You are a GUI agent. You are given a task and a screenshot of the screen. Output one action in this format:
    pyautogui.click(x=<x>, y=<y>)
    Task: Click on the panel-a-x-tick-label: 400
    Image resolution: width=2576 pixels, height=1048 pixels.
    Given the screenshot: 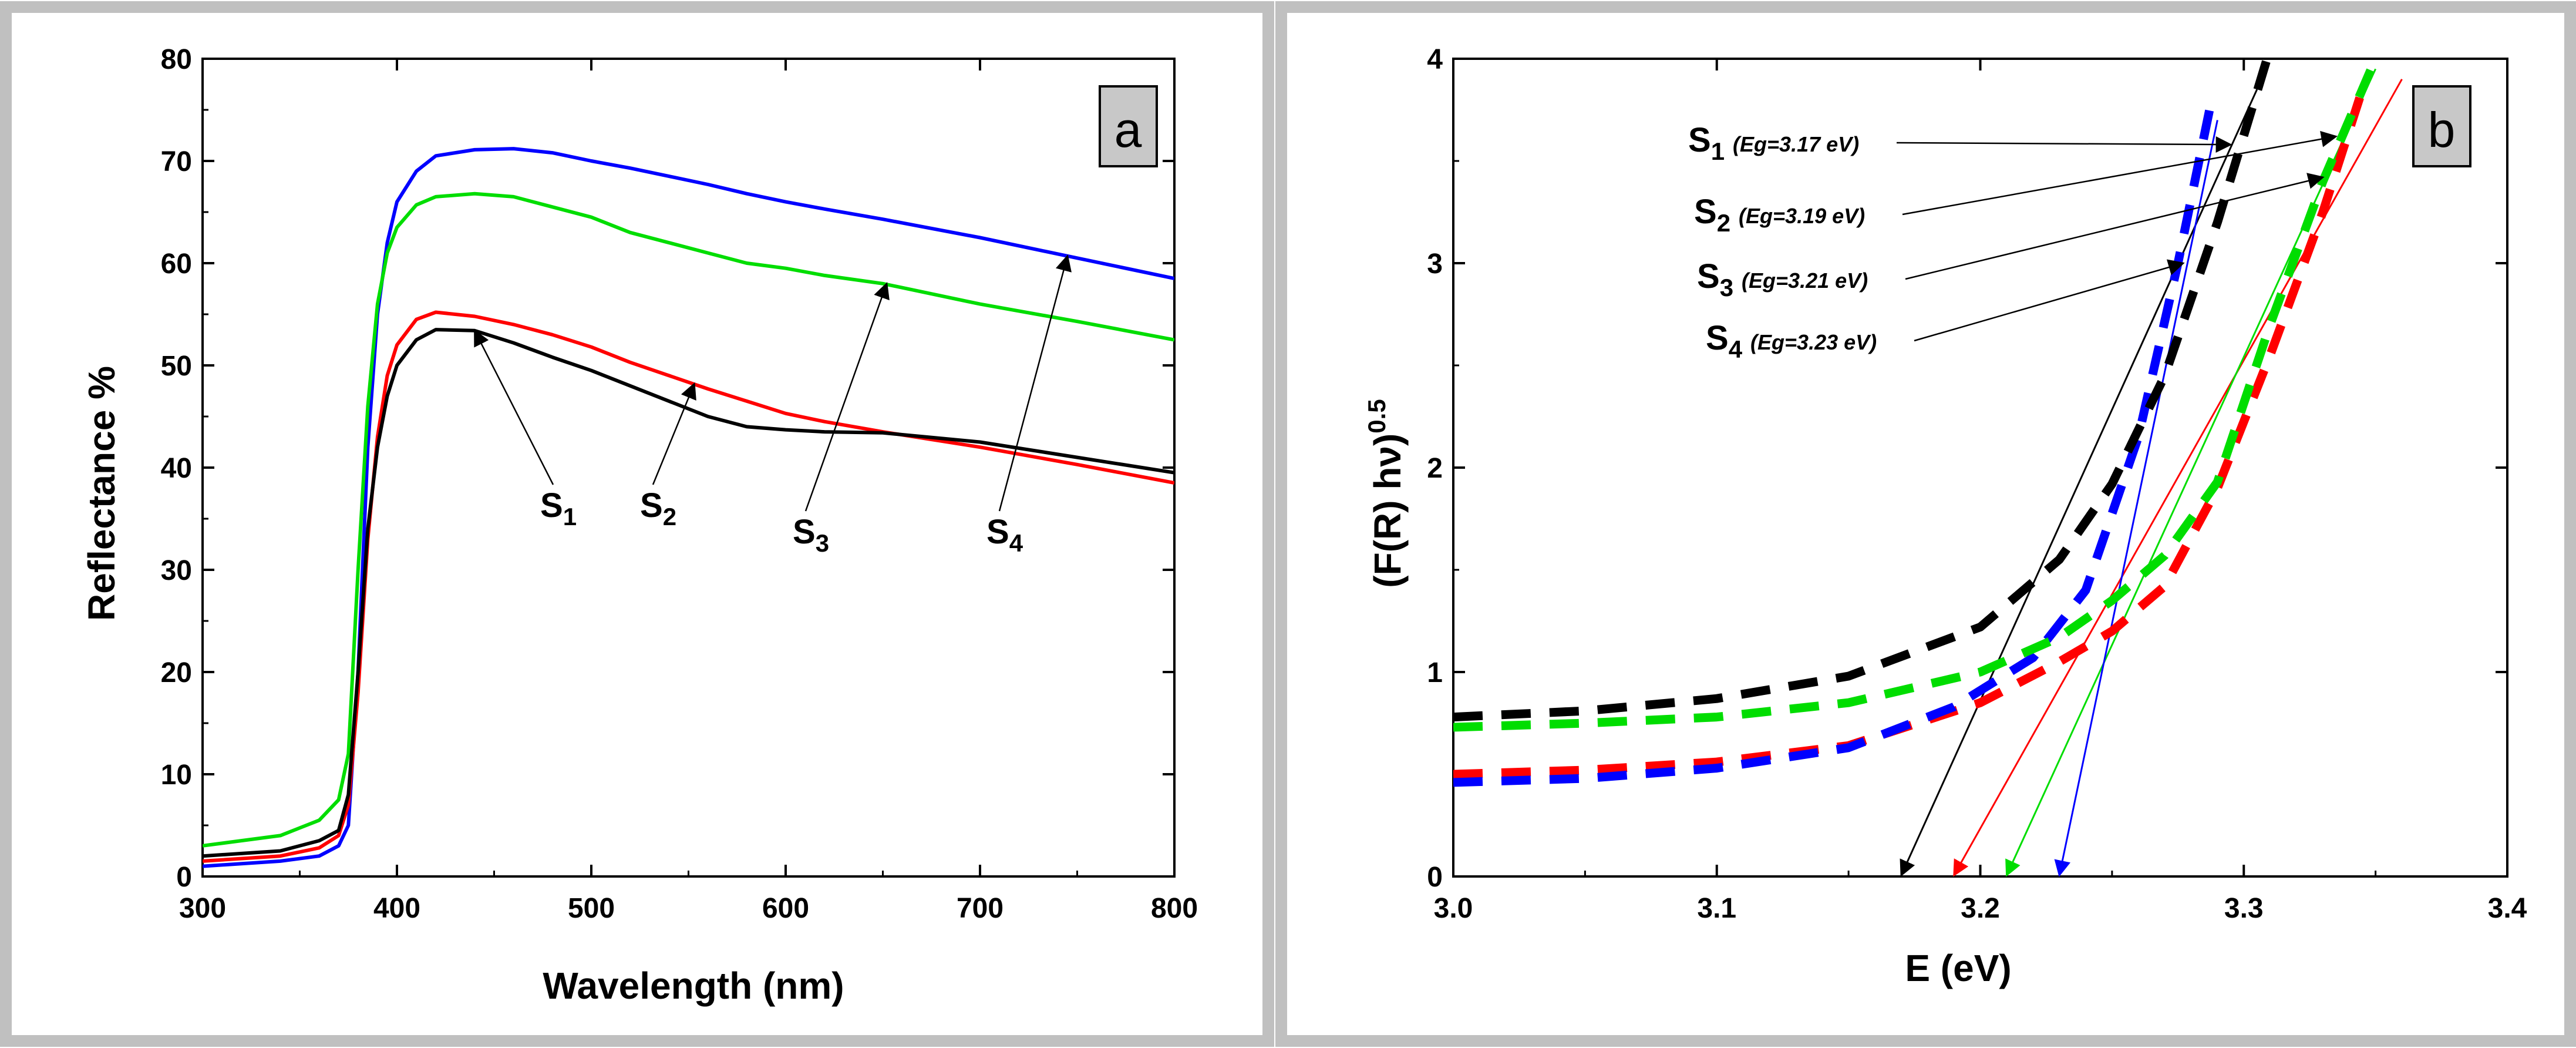 What is the action you would take?
    pyautogui.click(x=397, y=908)
    